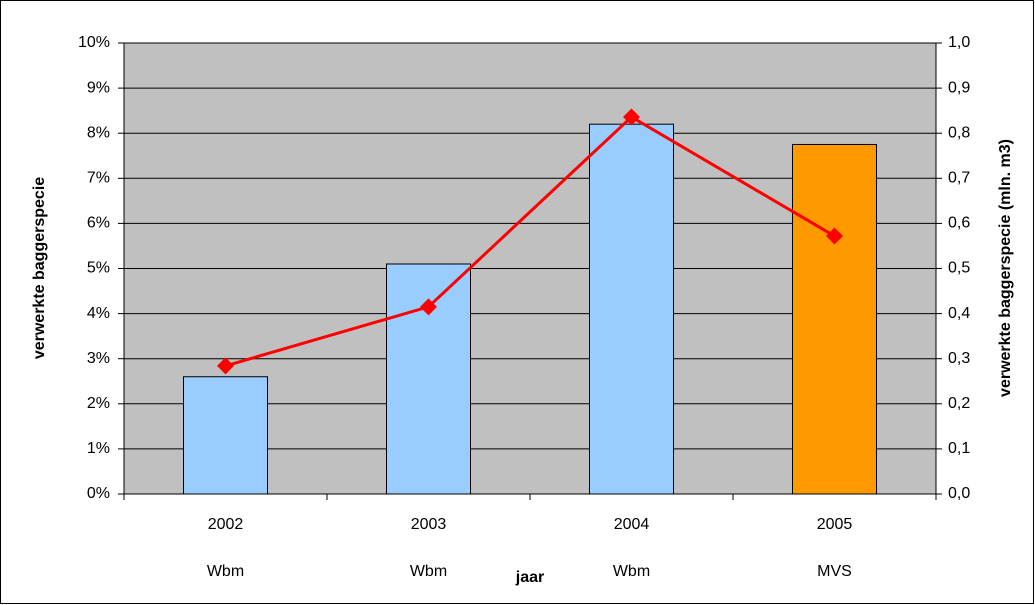  I want to click on y-tick-label: 1%, so click(98, 448).